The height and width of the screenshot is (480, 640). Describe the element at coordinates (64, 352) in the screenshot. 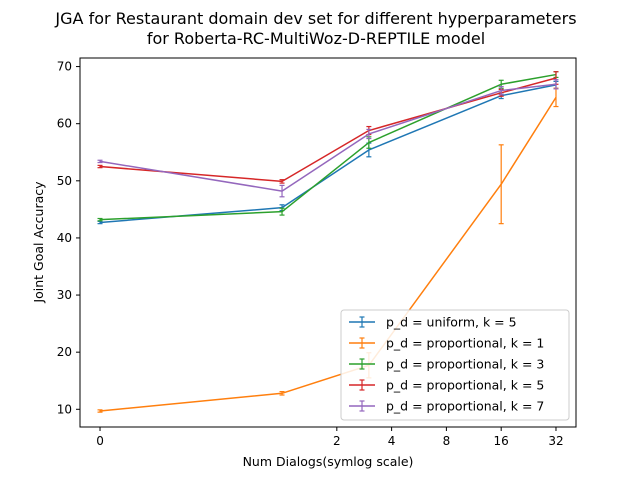

I see `y-tick-label: 20` at that location.